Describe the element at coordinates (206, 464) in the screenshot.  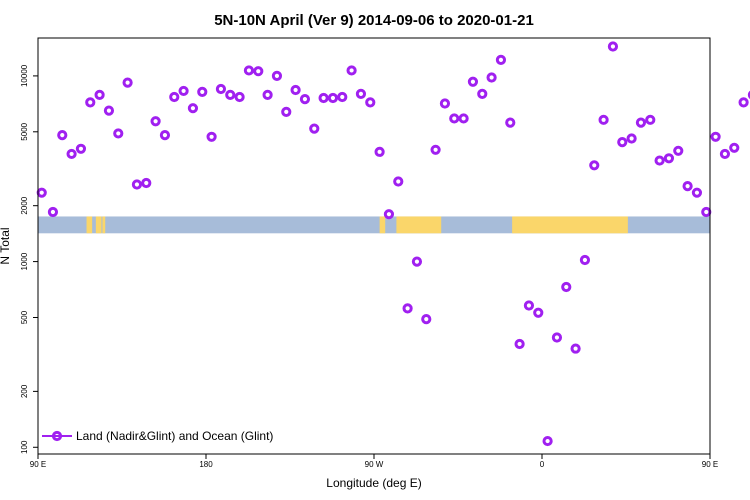
I see `x-tick-label: 180` at that location.